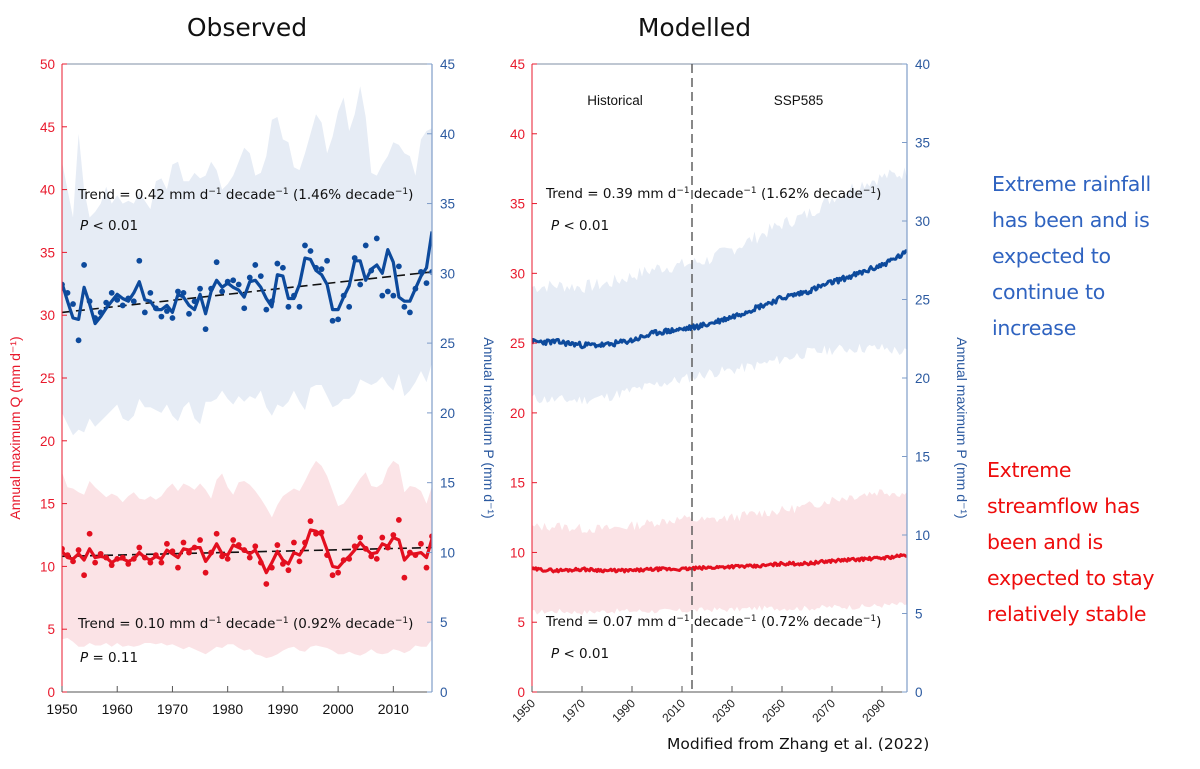  Describe the element at coordinates (51, 692) in the screenshot. I see `left-y-tick-label: 0` at that location.